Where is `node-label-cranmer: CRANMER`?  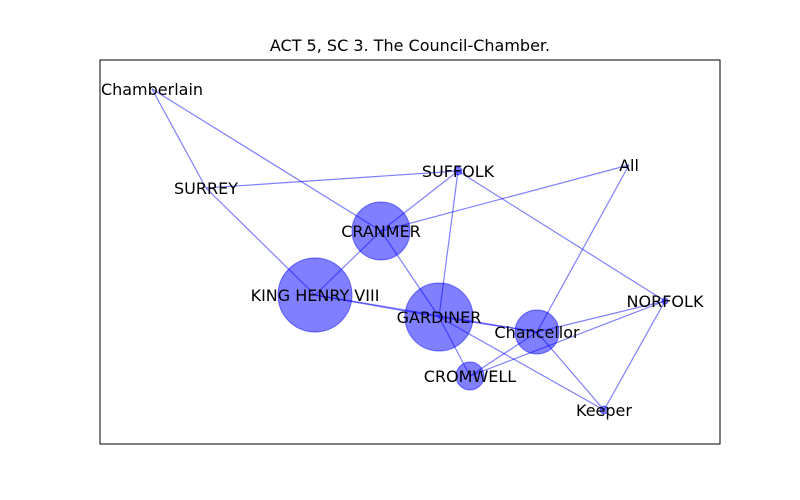 node-label-cranmer: CRANMER is located at coordinates (381, 231).